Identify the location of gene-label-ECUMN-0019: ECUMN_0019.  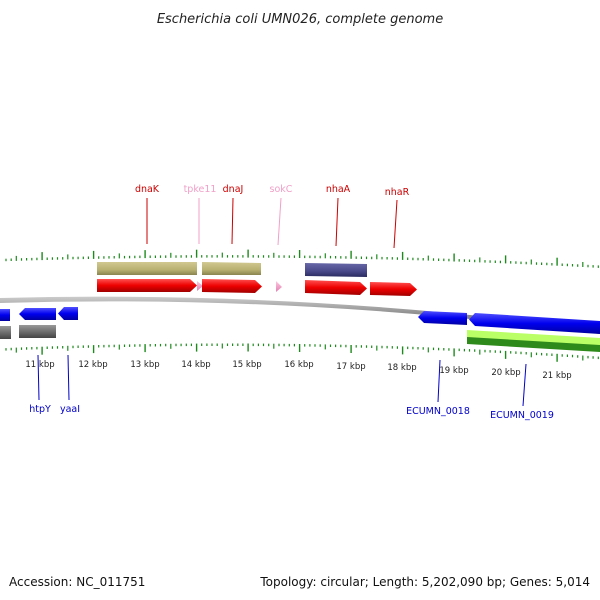
(522, 415).